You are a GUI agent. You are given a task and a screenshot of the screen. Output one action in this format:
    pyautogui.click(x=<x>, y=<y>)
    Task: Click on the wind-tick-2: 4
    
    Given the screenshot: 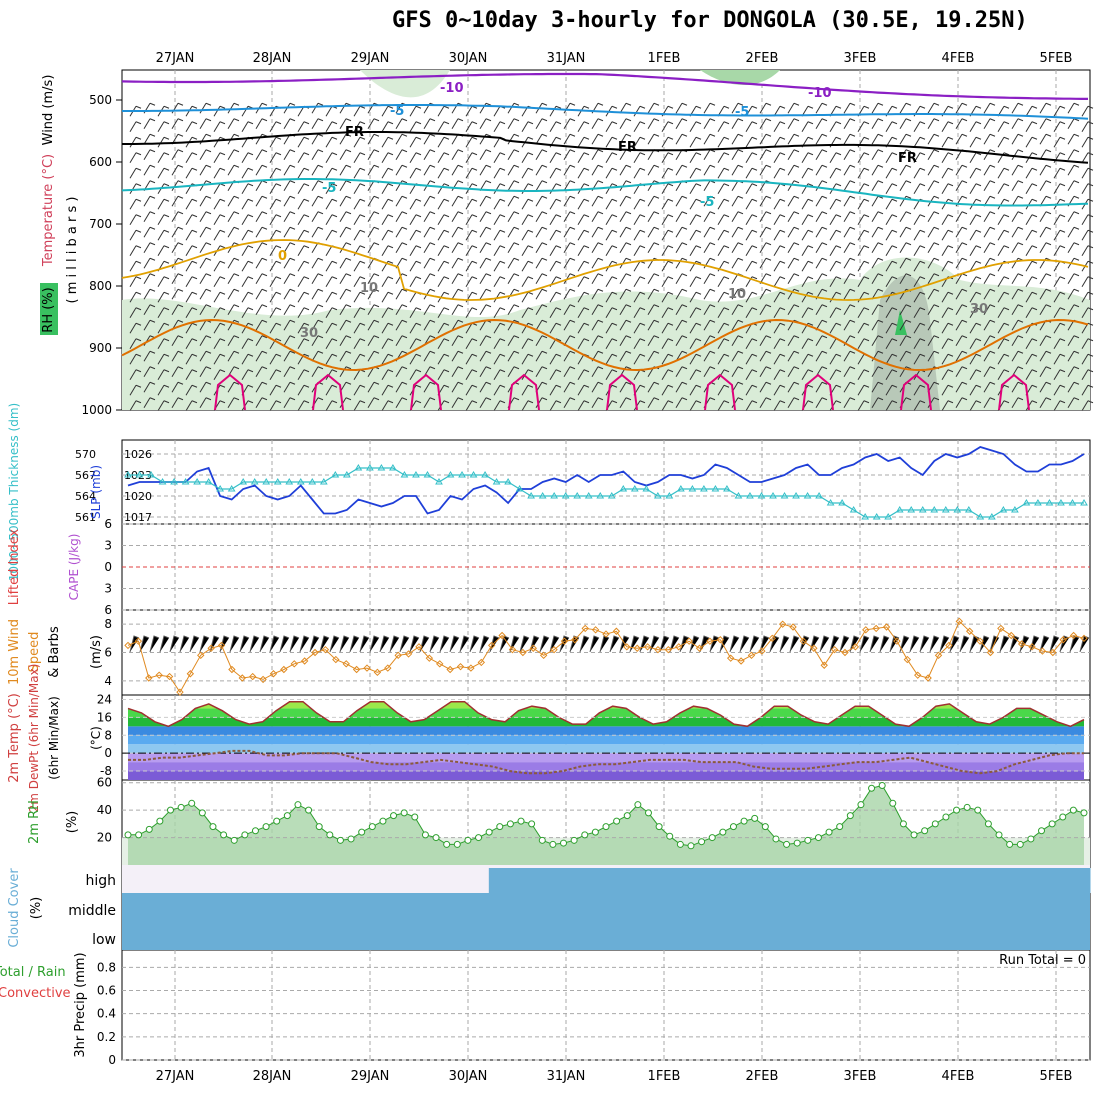 What is the action you would take?
    pyautogui.click(x=108, y=681)
    